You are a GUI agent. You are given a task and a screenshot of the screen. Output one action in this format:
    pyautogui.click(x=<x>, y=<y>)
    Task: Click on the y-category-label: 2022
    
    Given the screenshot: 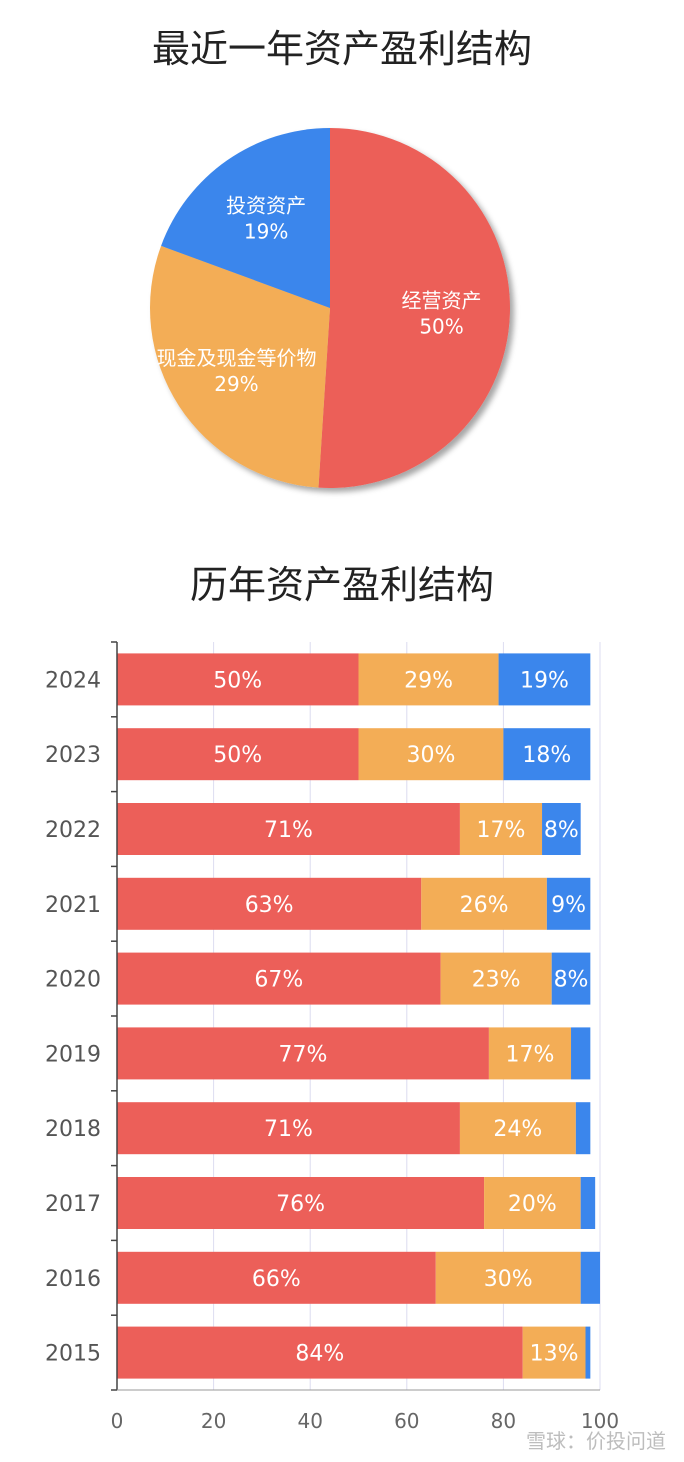 What is the action you would take?
    pyautogui.click(x=73, y=830)
    